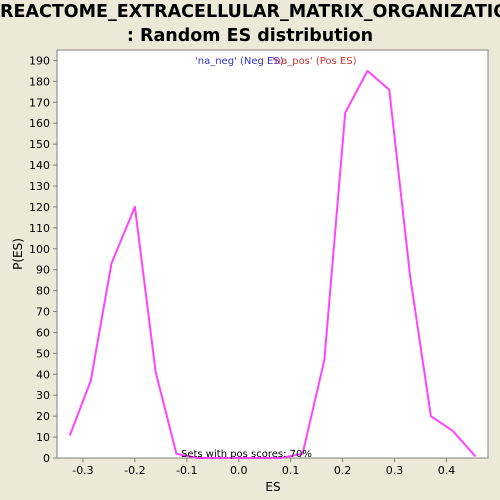  I want to click on x-tick-label: 0.3, so click(395, 470).